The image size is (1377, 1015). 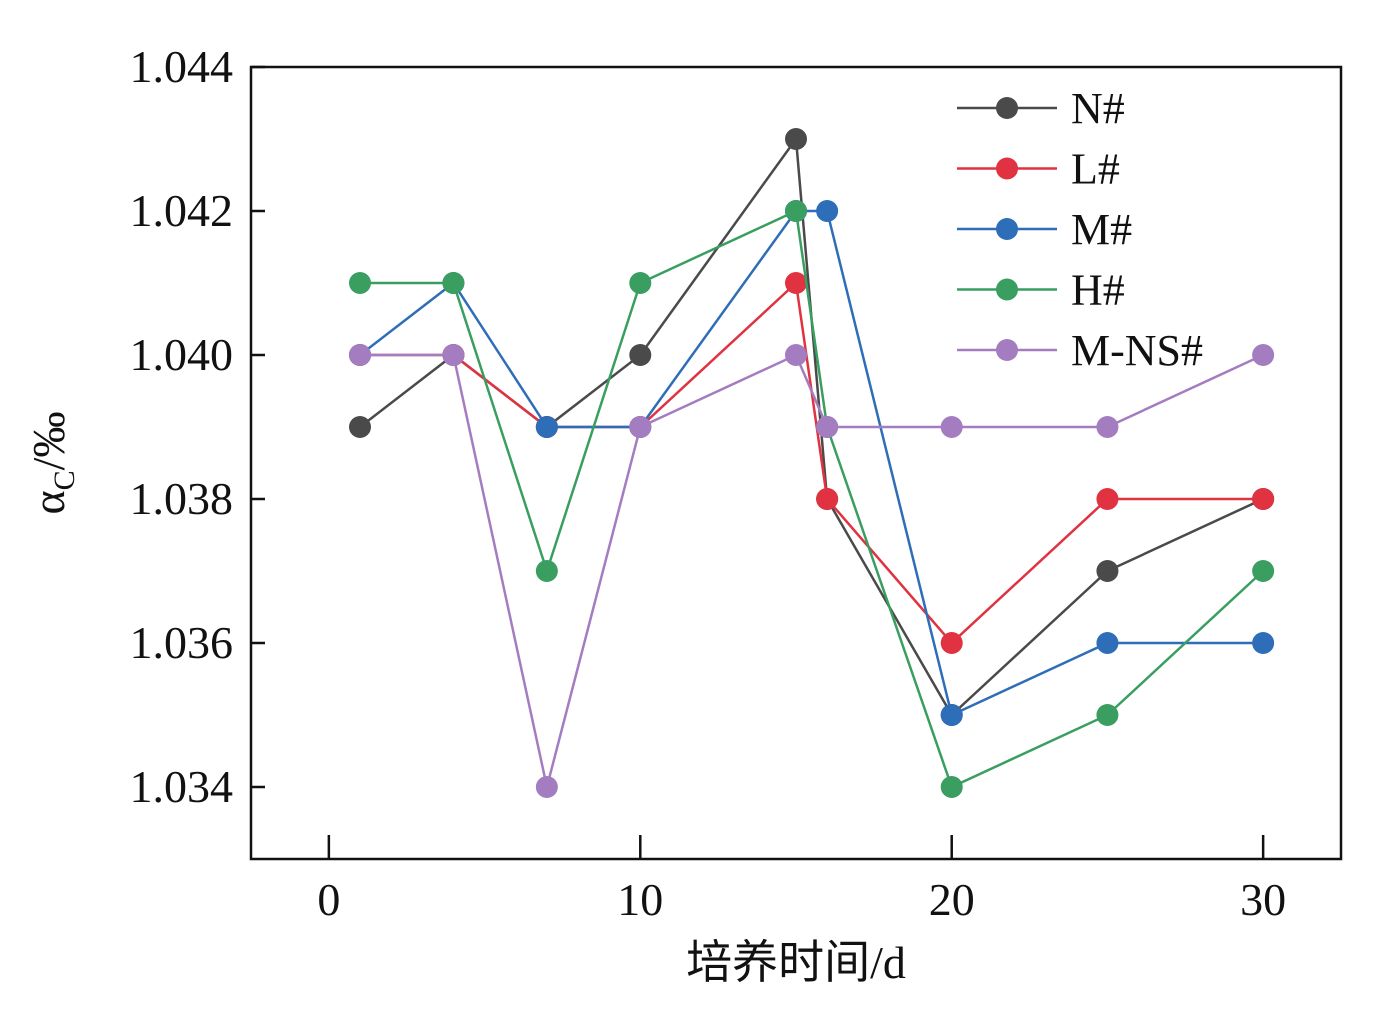 What do you see at coordinates (1101, 229) in the screenshot?
I see `legend-label: M#` at bounding box center [1101, 229].